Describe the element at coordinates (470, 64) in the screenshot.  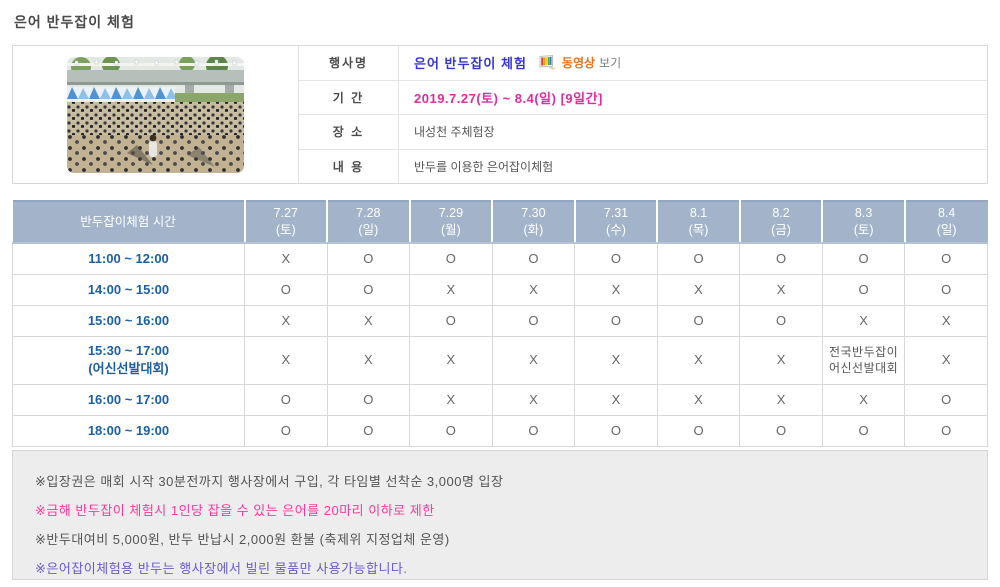
I see `event-name-value: 은어 반두잡이 체험` at that location.